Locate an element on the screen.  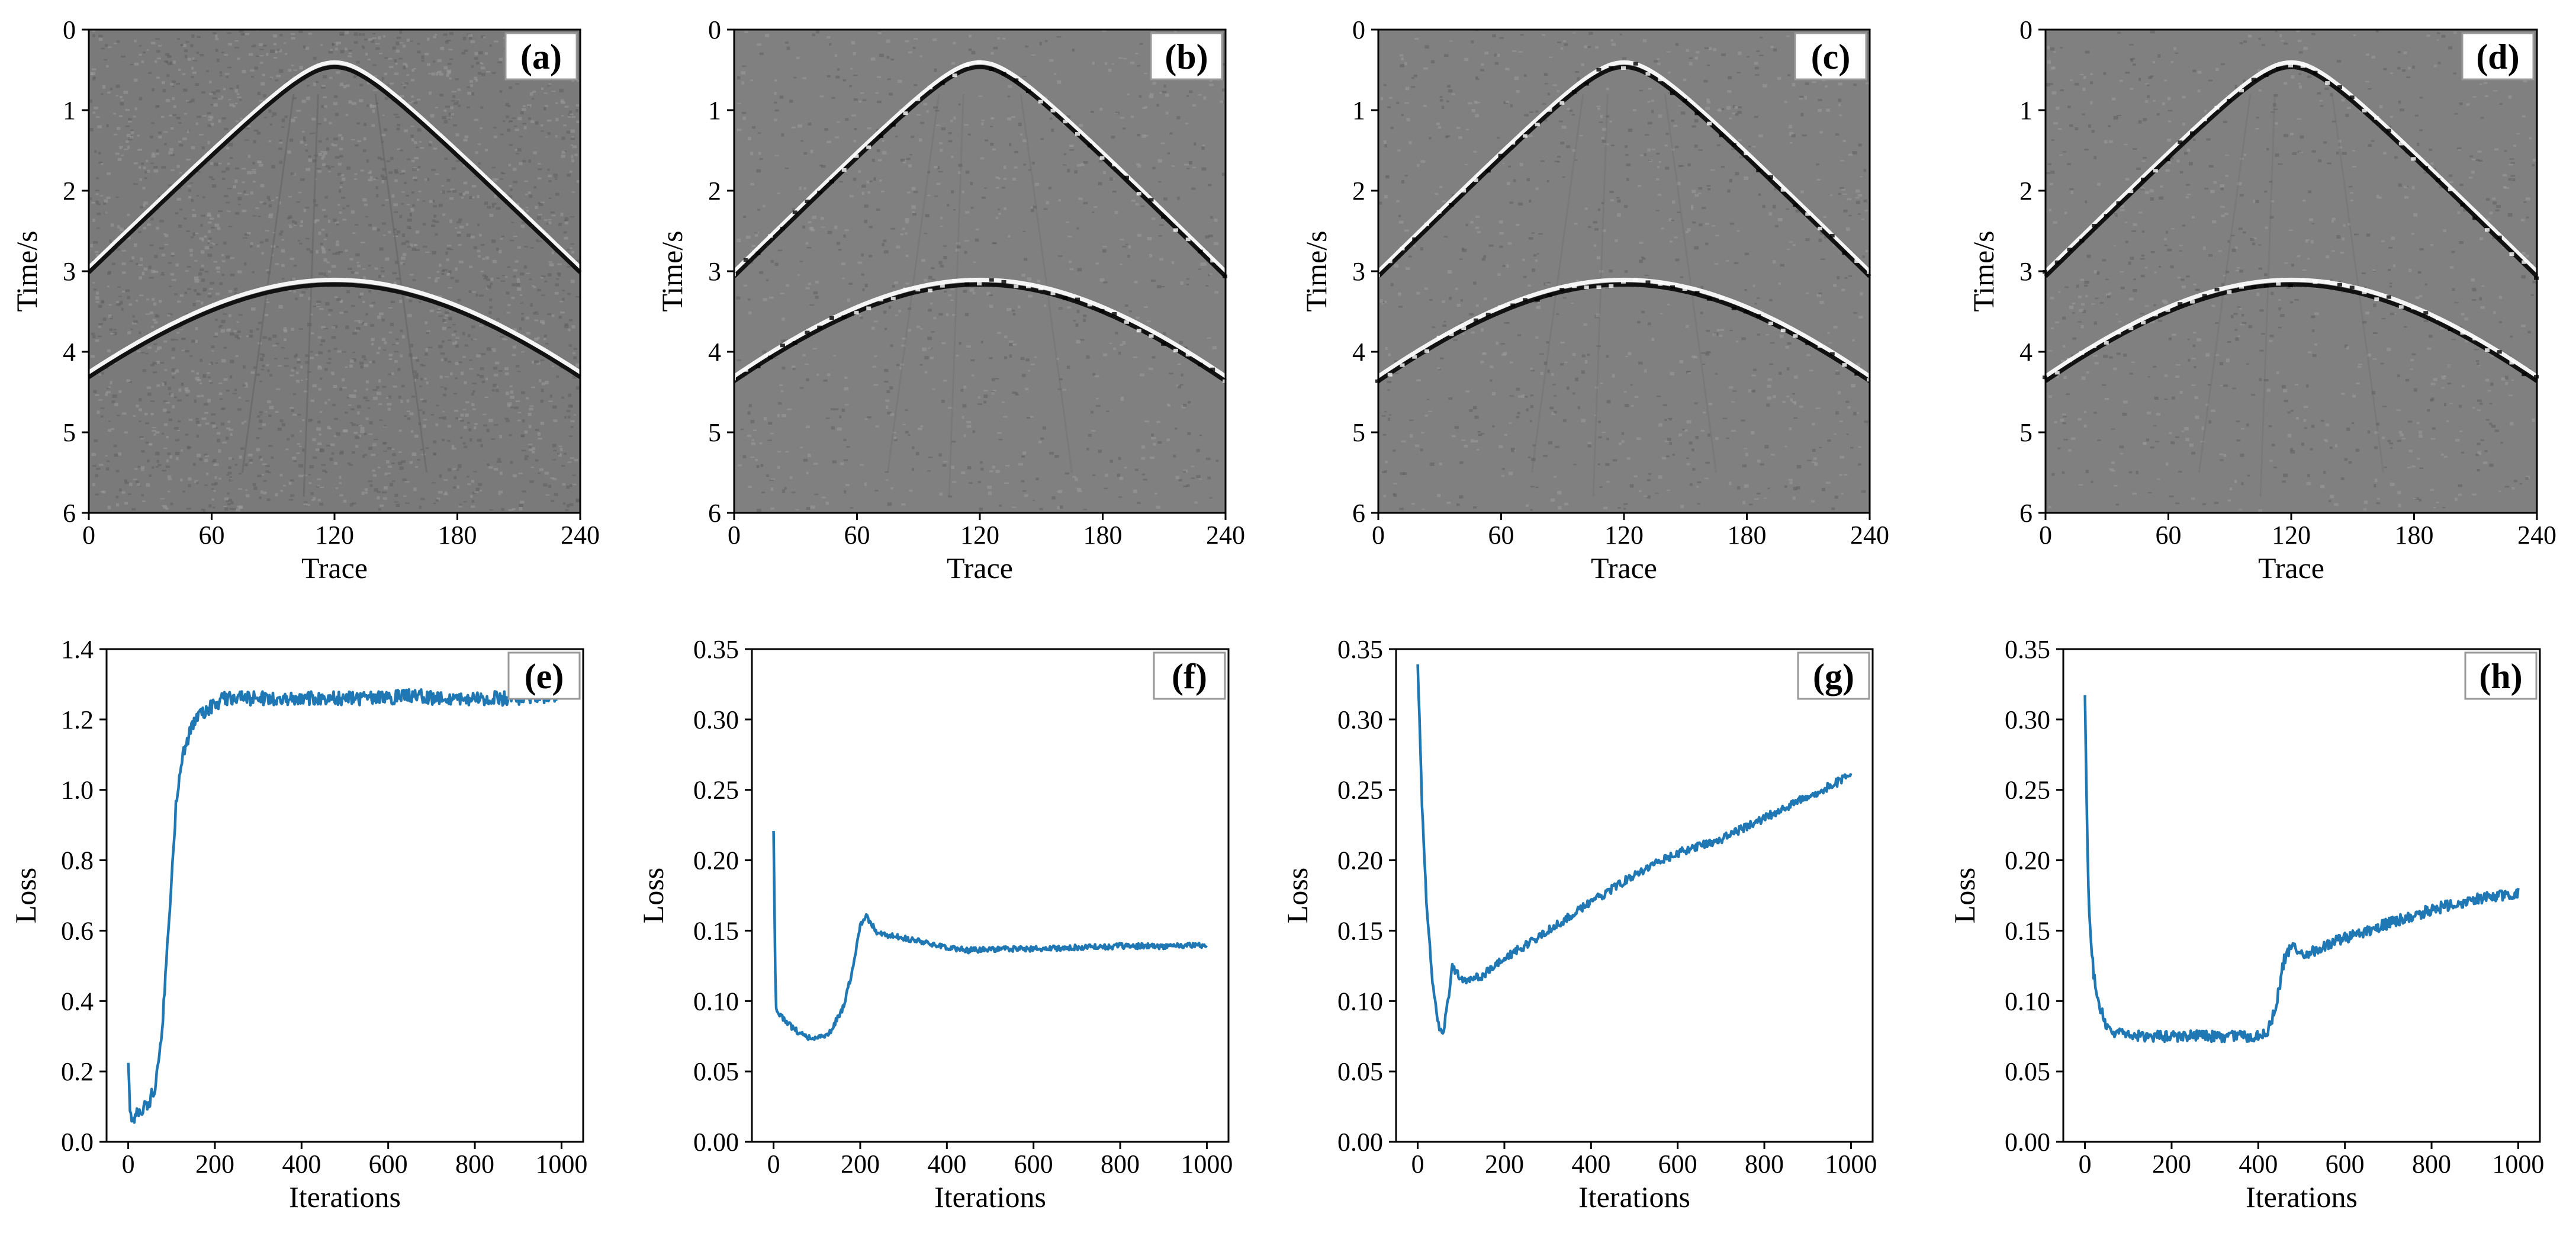
y-tick-label: 0 is located at coordinates (1359, 29).